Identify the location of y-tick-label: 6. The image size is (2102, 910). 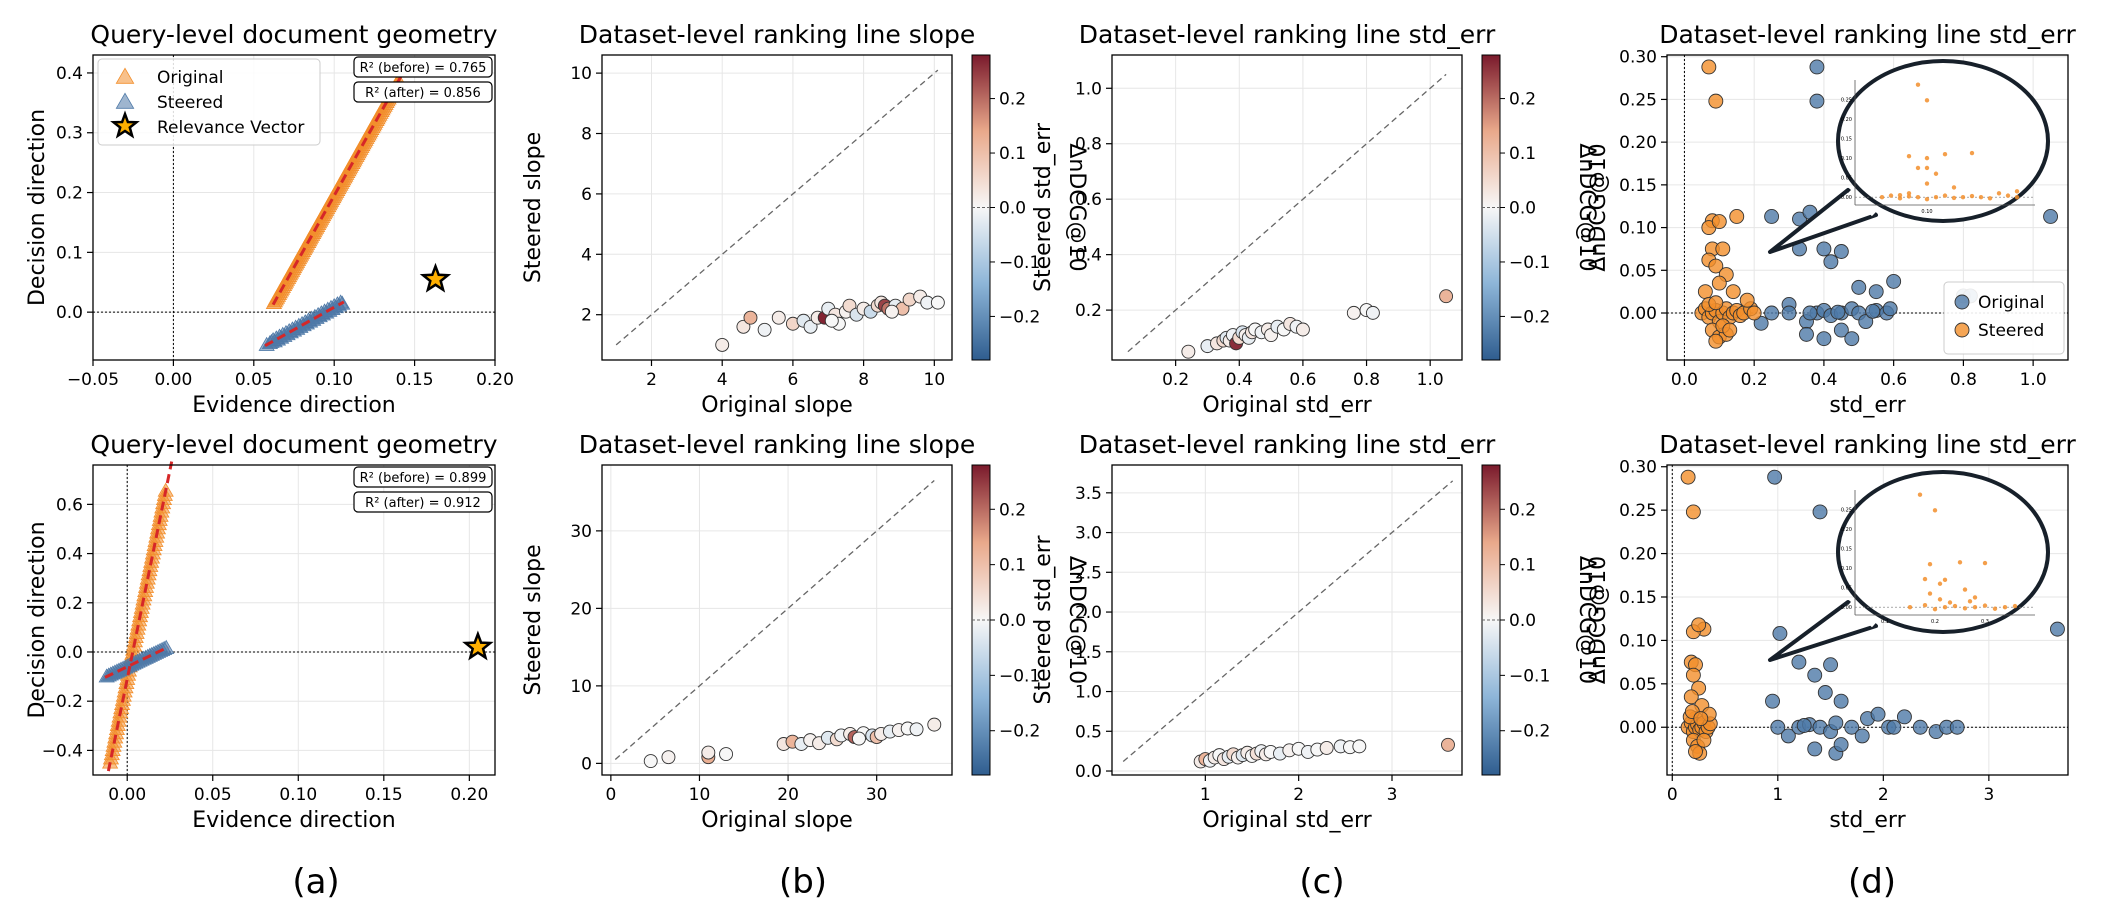
(586, 195).